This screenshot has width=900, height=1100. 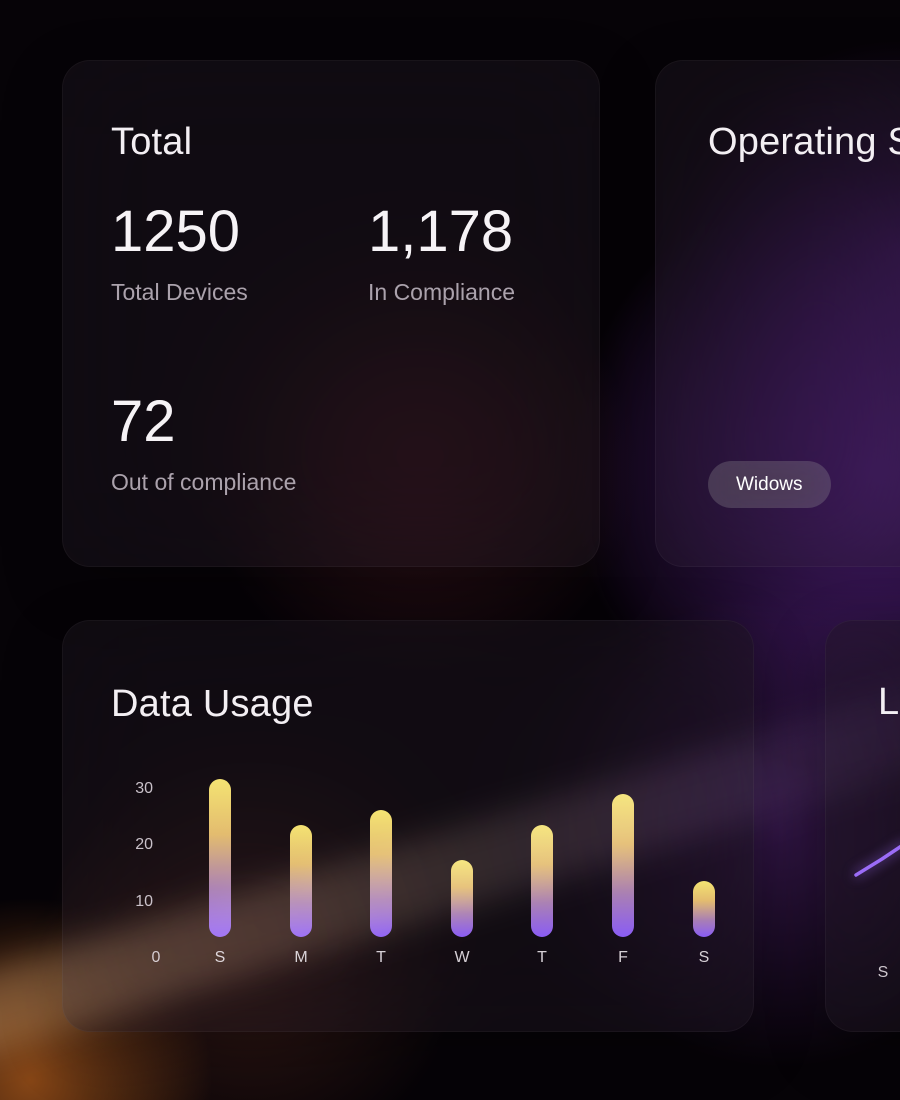 What do you see at coordinates (462, 957) in the screenshot?
I see `x-tick-label: W` at bounding box center [462, 957].